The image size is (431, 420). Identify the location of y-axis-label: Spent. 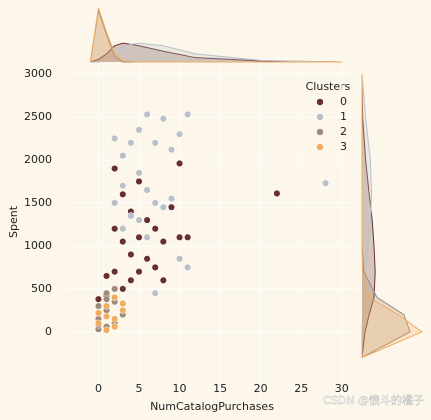
(13, 221).